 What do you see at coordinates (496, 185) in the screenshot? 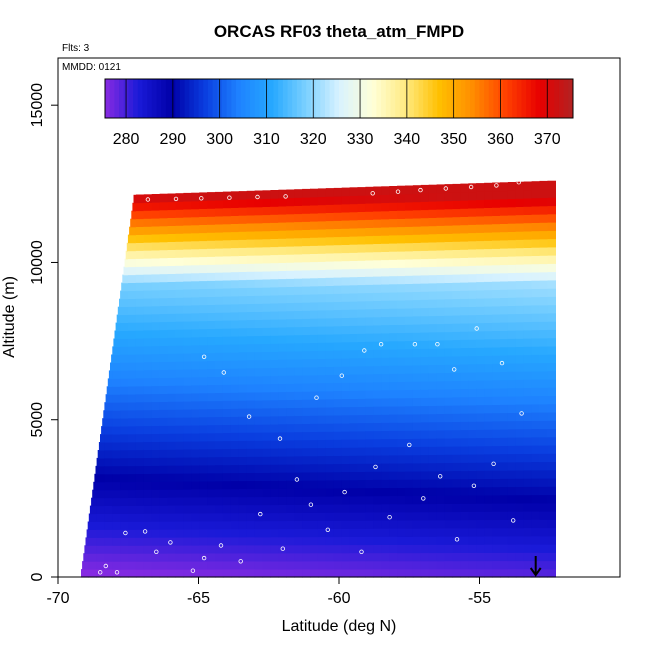
I see `sample-point` at bounding box center [496, 185].